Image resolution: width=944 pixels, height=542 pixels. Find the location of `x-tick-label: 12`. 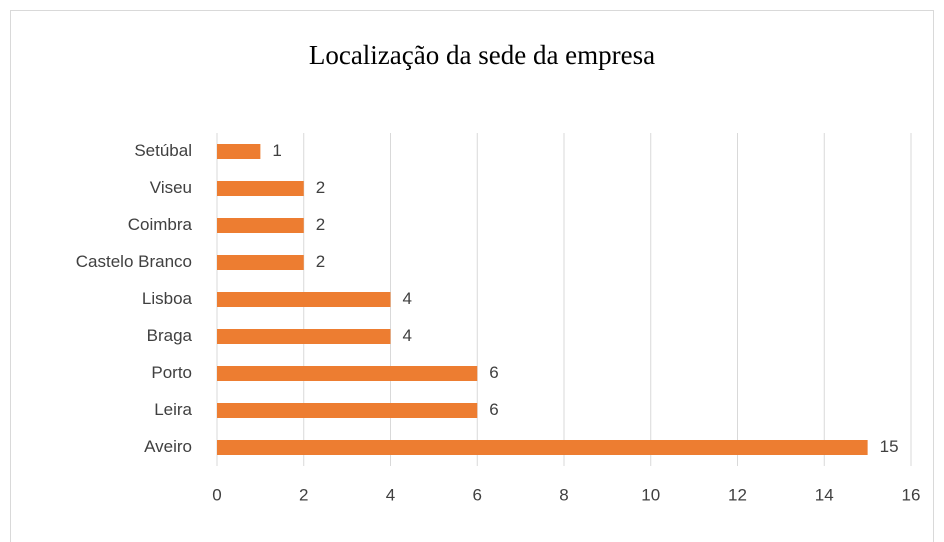

x-tick-label: 12 is located at coordinates (737, 494).